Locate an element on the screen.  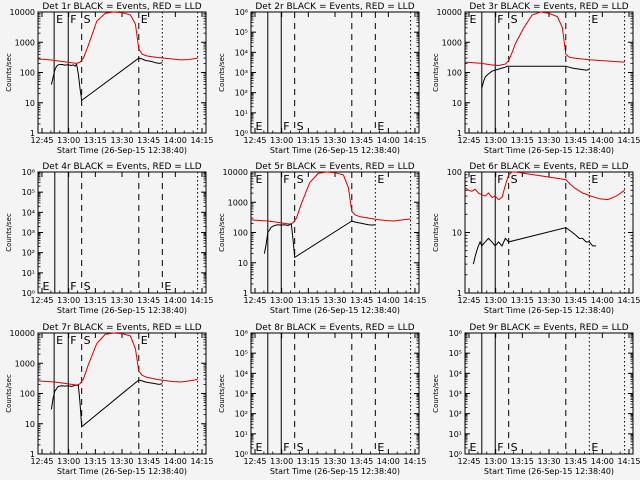
y-tick-label: 1000 is located at coordinates (25, 363).